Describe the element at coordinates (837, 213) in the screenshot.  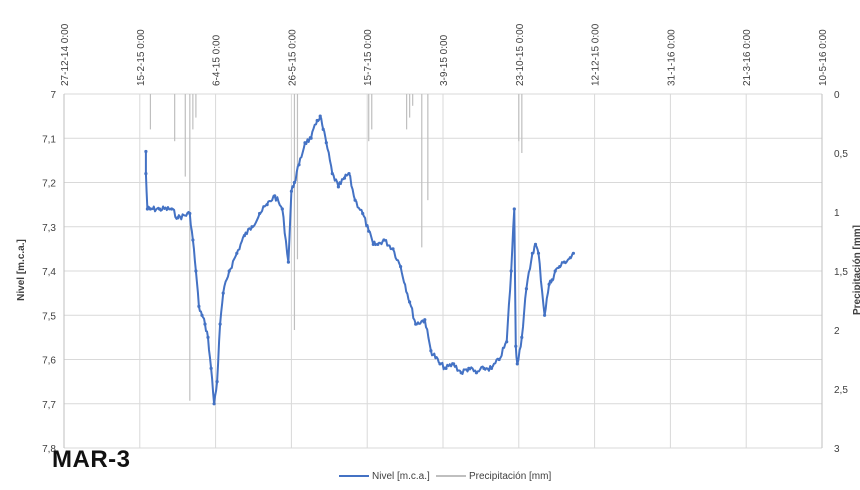
I see `y2-tick-label: 1` at that location.